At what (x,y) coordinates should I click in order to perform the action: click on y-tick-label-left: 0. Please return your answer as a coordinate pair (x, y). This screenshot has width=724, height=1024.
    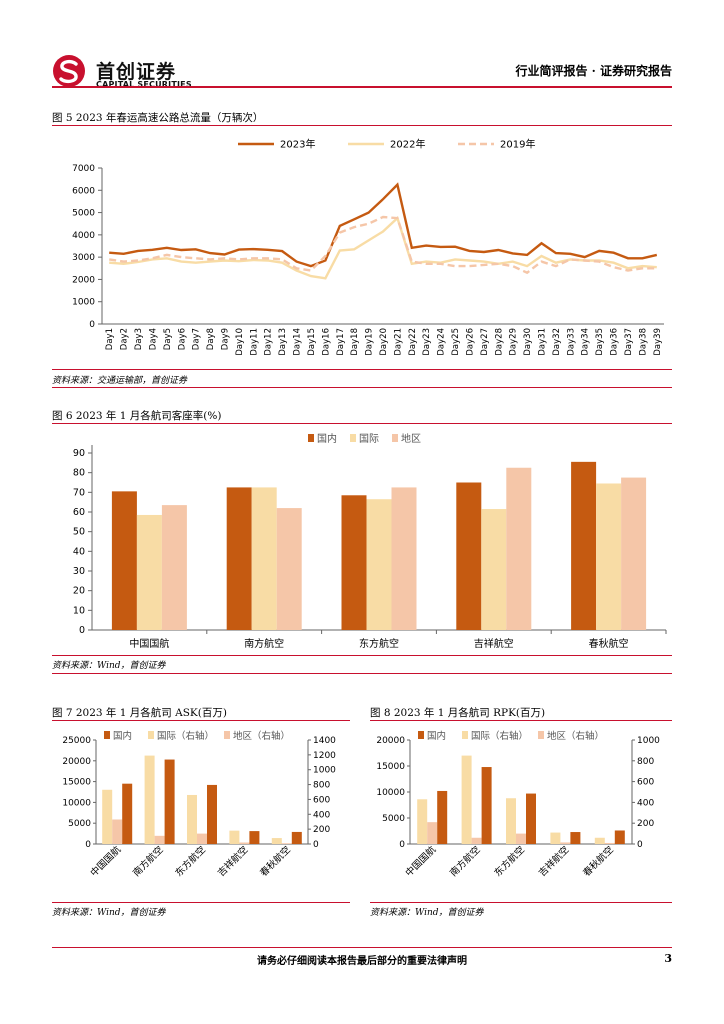
    Looking at the image, I should click on (402, 845).